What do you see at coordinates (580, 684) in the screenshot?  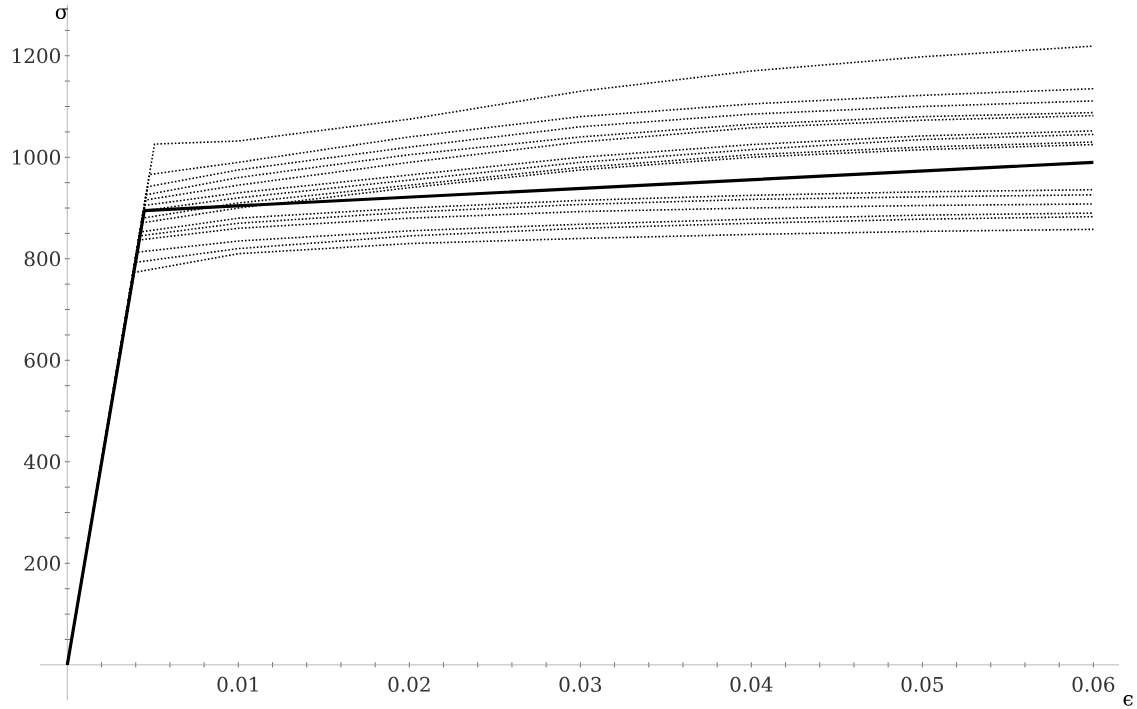 I see `x-tick-label: 0.03` at bounding box center [580, 684].